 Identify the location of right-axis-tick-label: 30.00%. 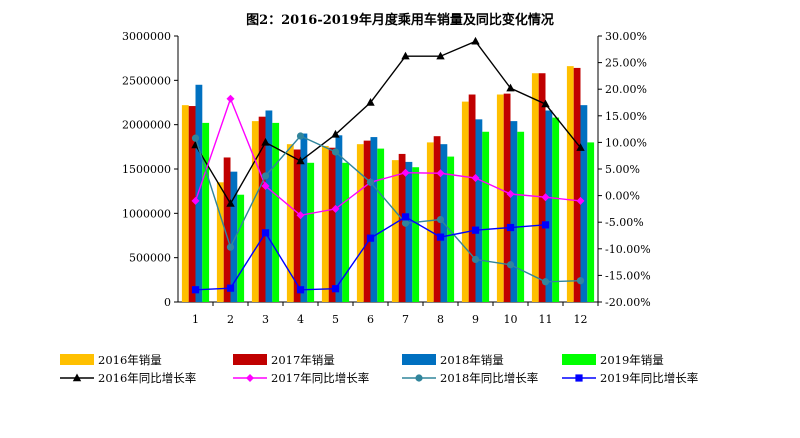
(626, 36).